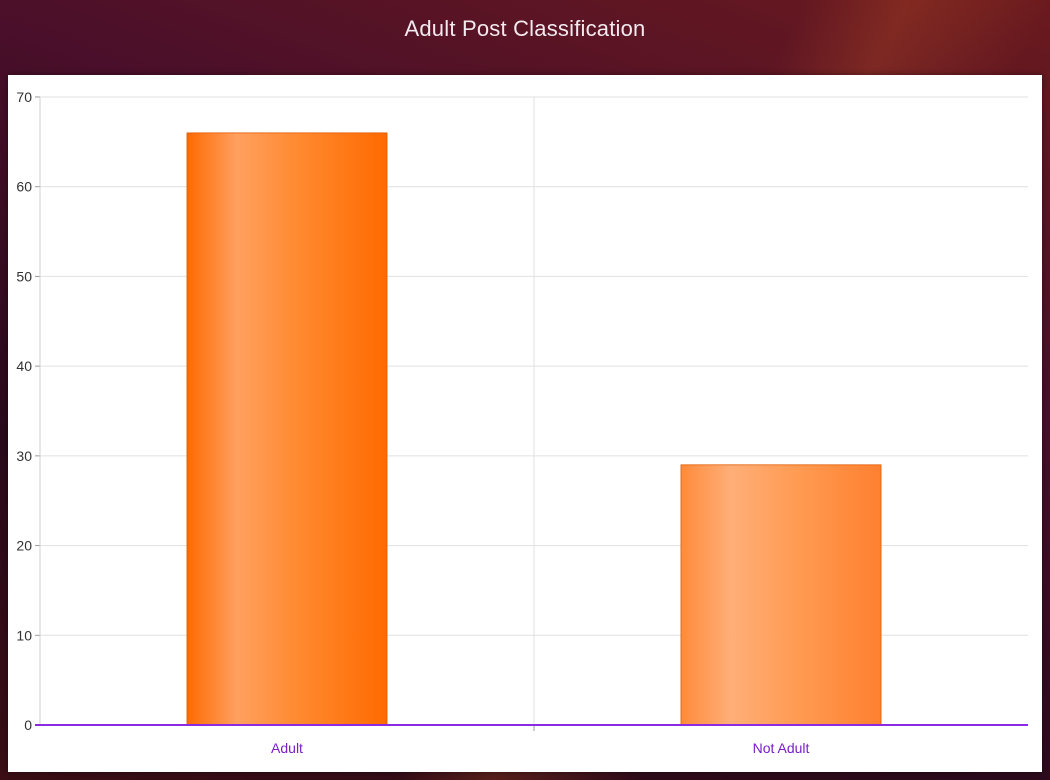 The height and width of the screenshot is (780, 1050). I want to click on bar-not-adult, so click(781, 595).